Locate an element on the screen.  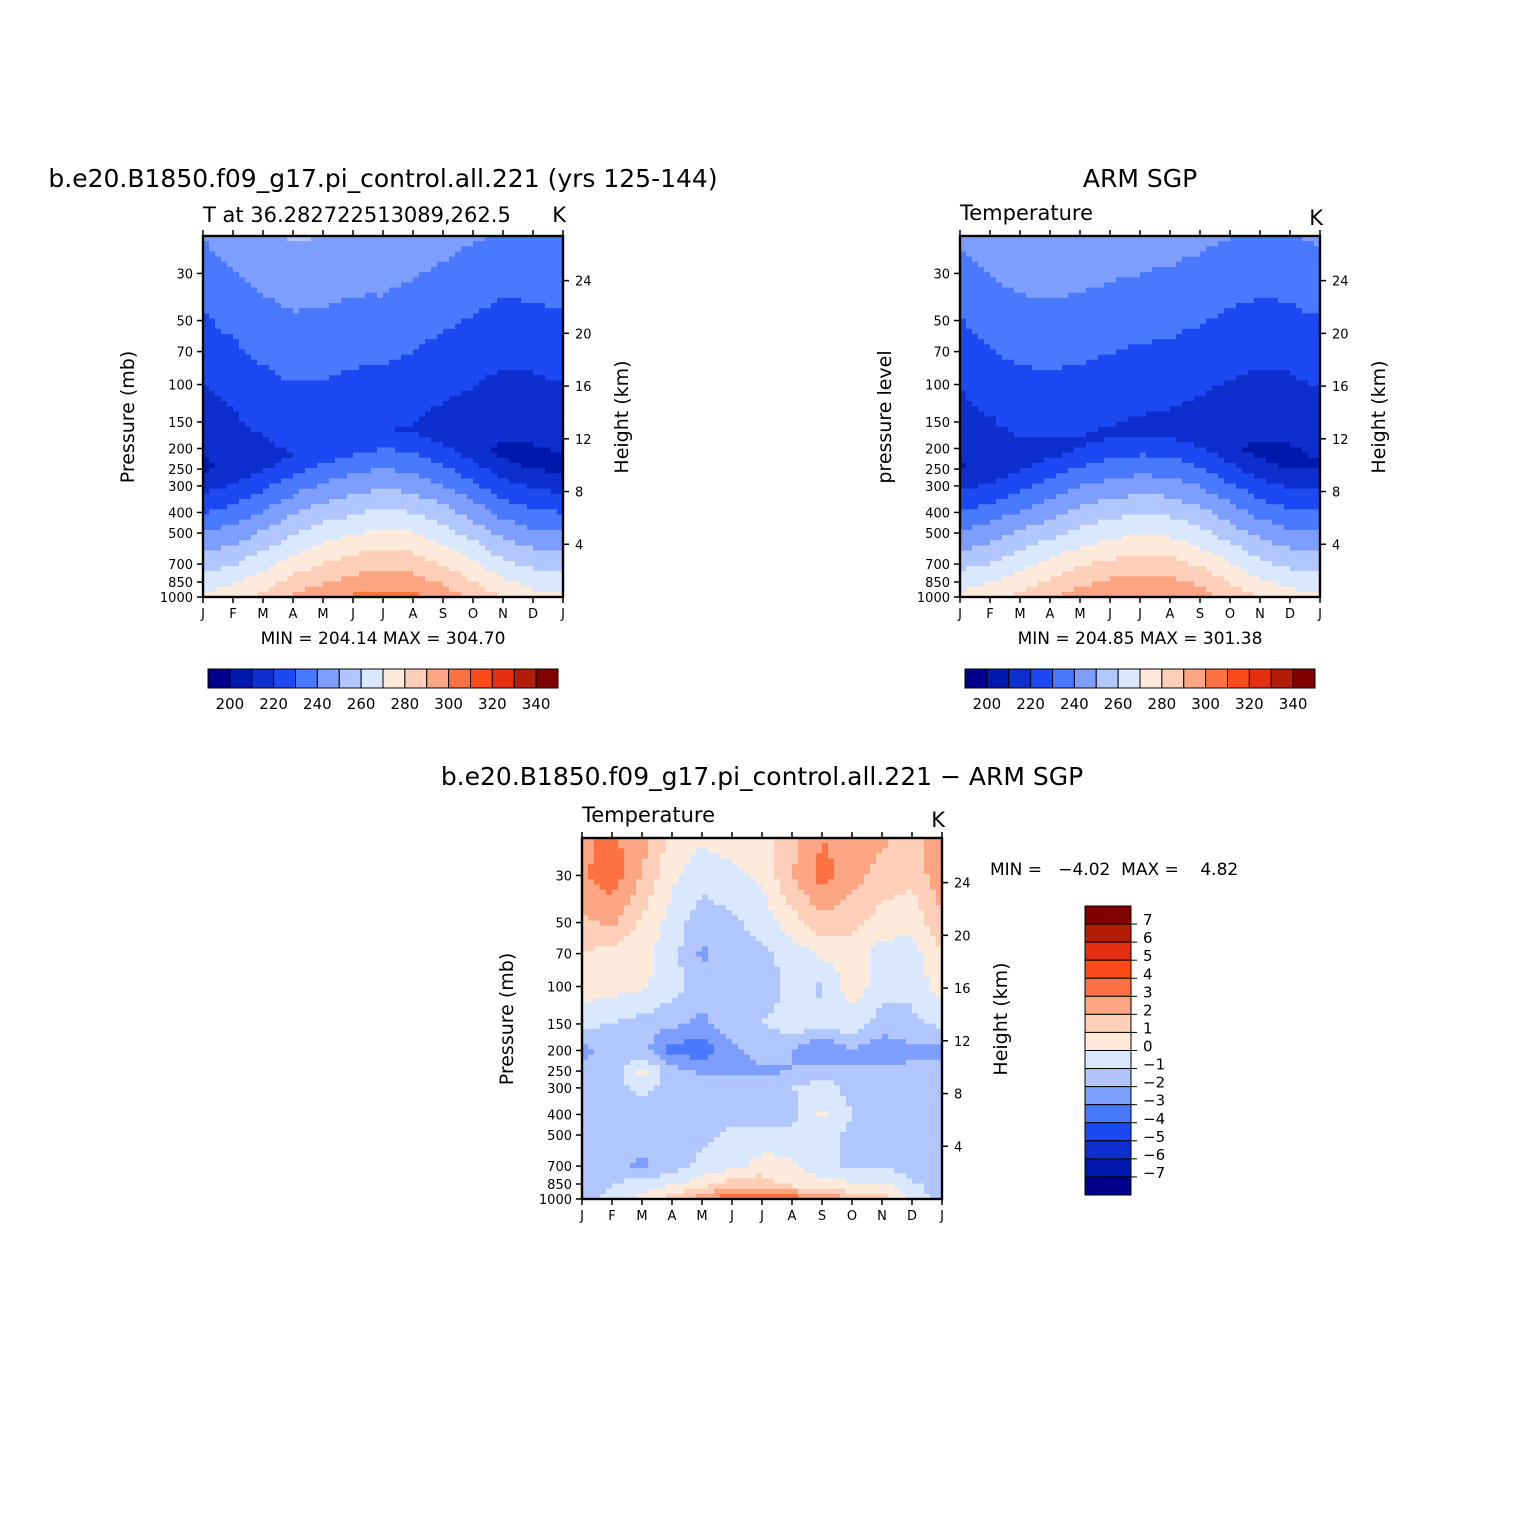
panel-model-pressure-tick-label: 30 is located at coordinates (184, 274).